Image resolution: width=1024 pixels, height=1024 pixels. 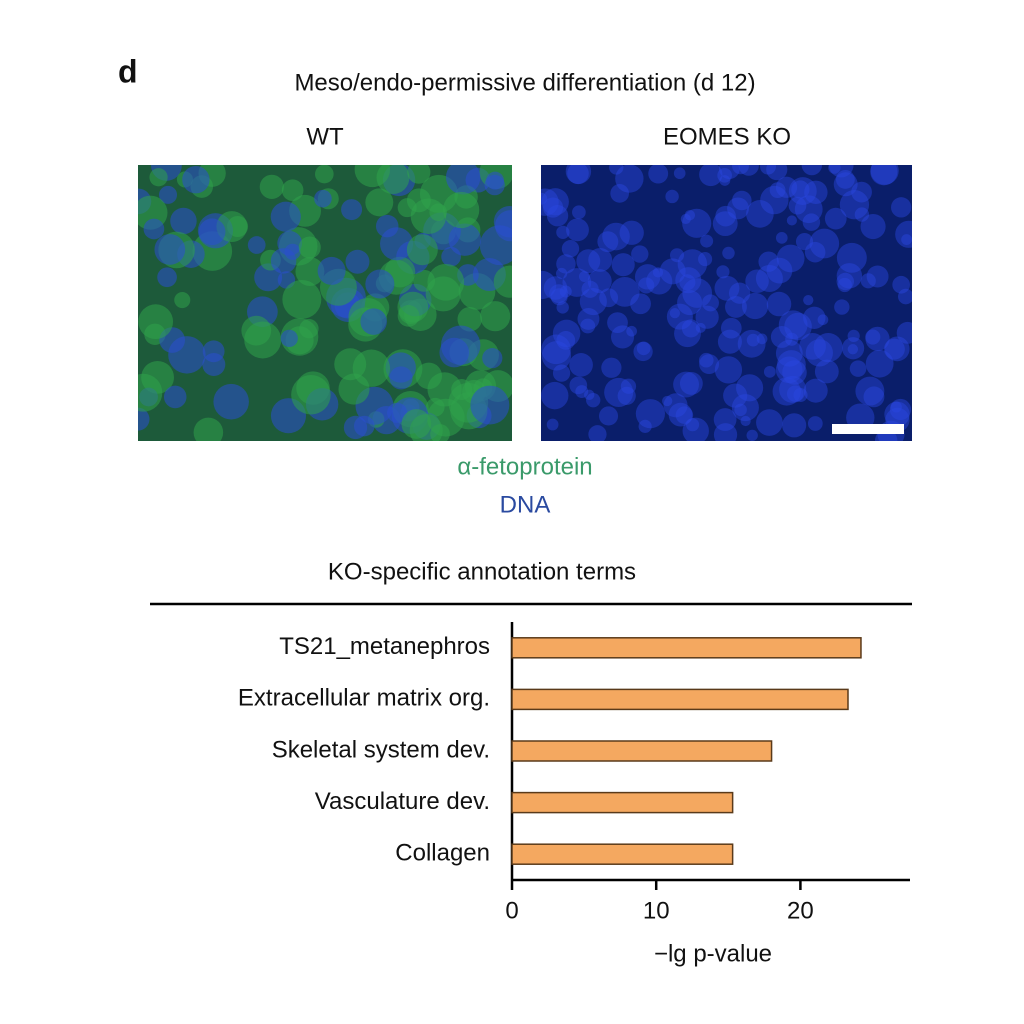 I want to click on y-tick-label: Extracellular matrix org., so click(x=364, y=698).